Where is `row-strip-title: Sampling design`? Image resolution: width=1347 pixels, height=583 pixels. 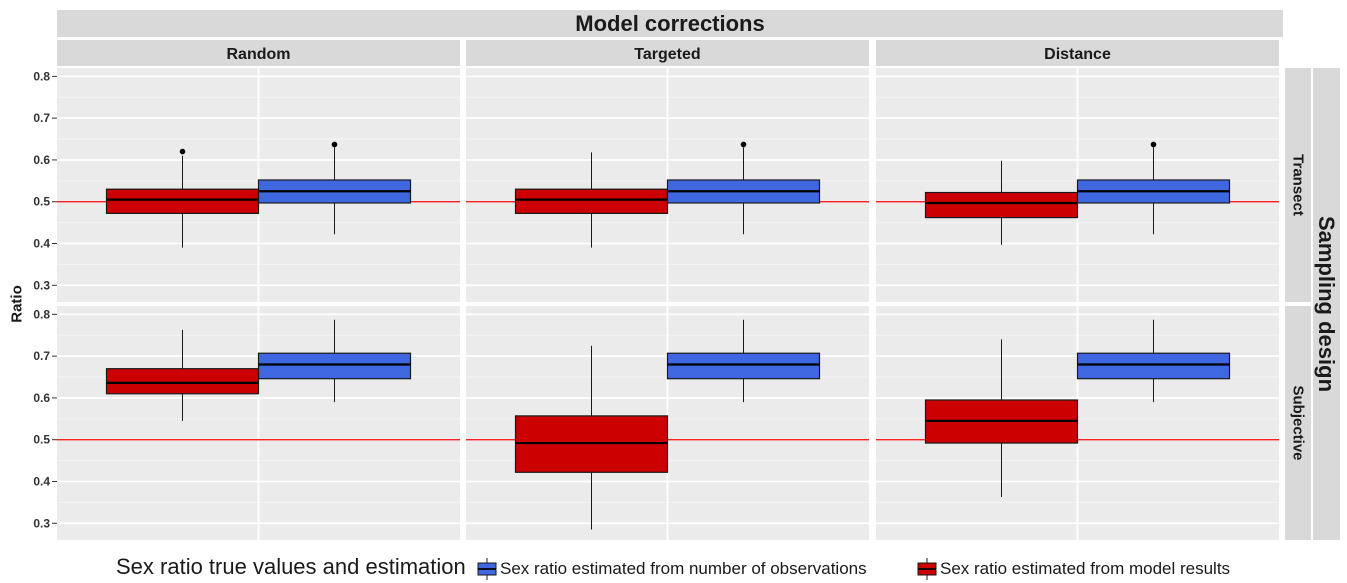
row-strip-title: Sampling design is located at coordinates (1326, 304).